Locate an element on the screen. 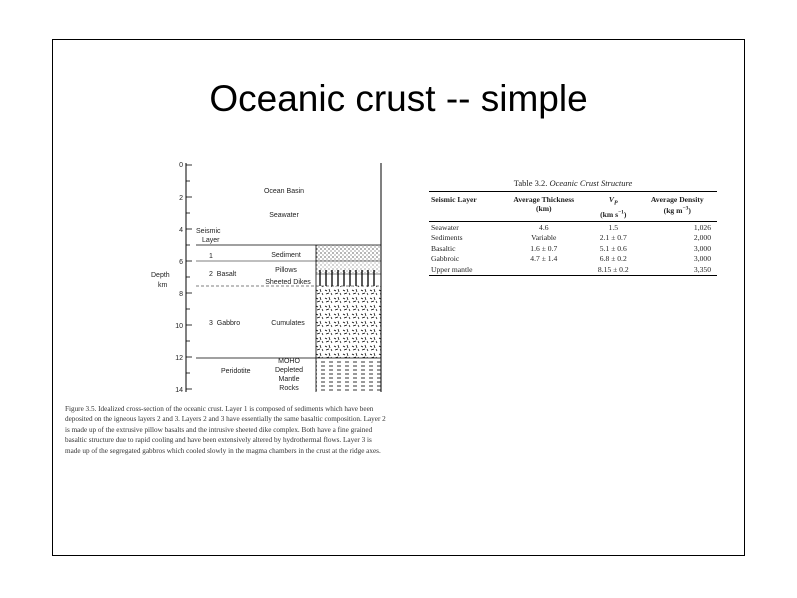 This screenshot has width=797, height=598. seismic-layer-label-line1: Seismic is located at coordinates (208, 231).